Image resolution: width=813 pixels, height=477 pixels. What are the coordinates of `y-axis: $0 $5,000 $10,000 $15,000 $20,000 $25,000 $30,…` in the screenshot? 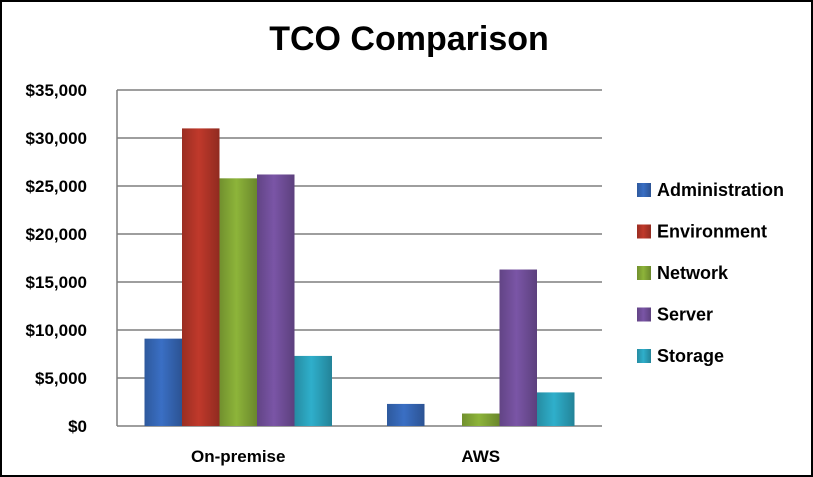 It's located at (56, 258).